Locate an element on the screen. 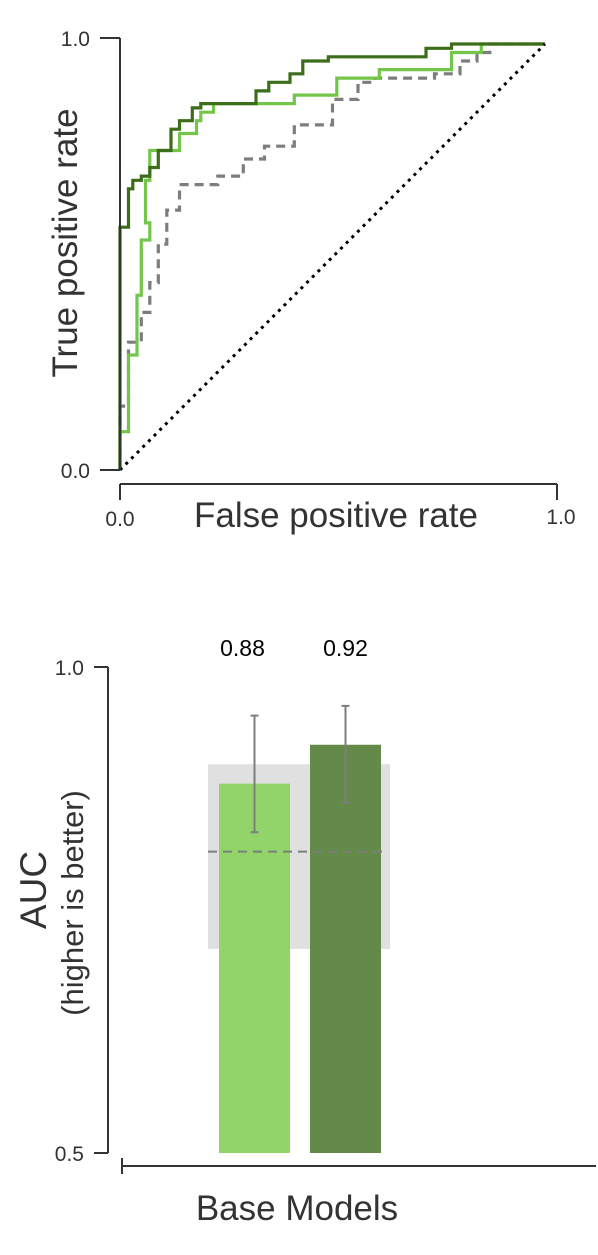 This screenshot has height=1255, width=598. auc-x-axis-label: Base Models is located at coordinates (297, 1208).